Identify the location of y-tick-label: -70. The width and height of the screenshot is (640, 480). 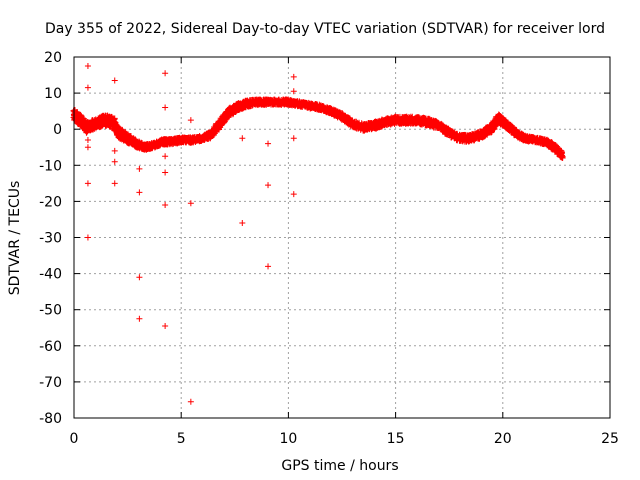
(50, 383).